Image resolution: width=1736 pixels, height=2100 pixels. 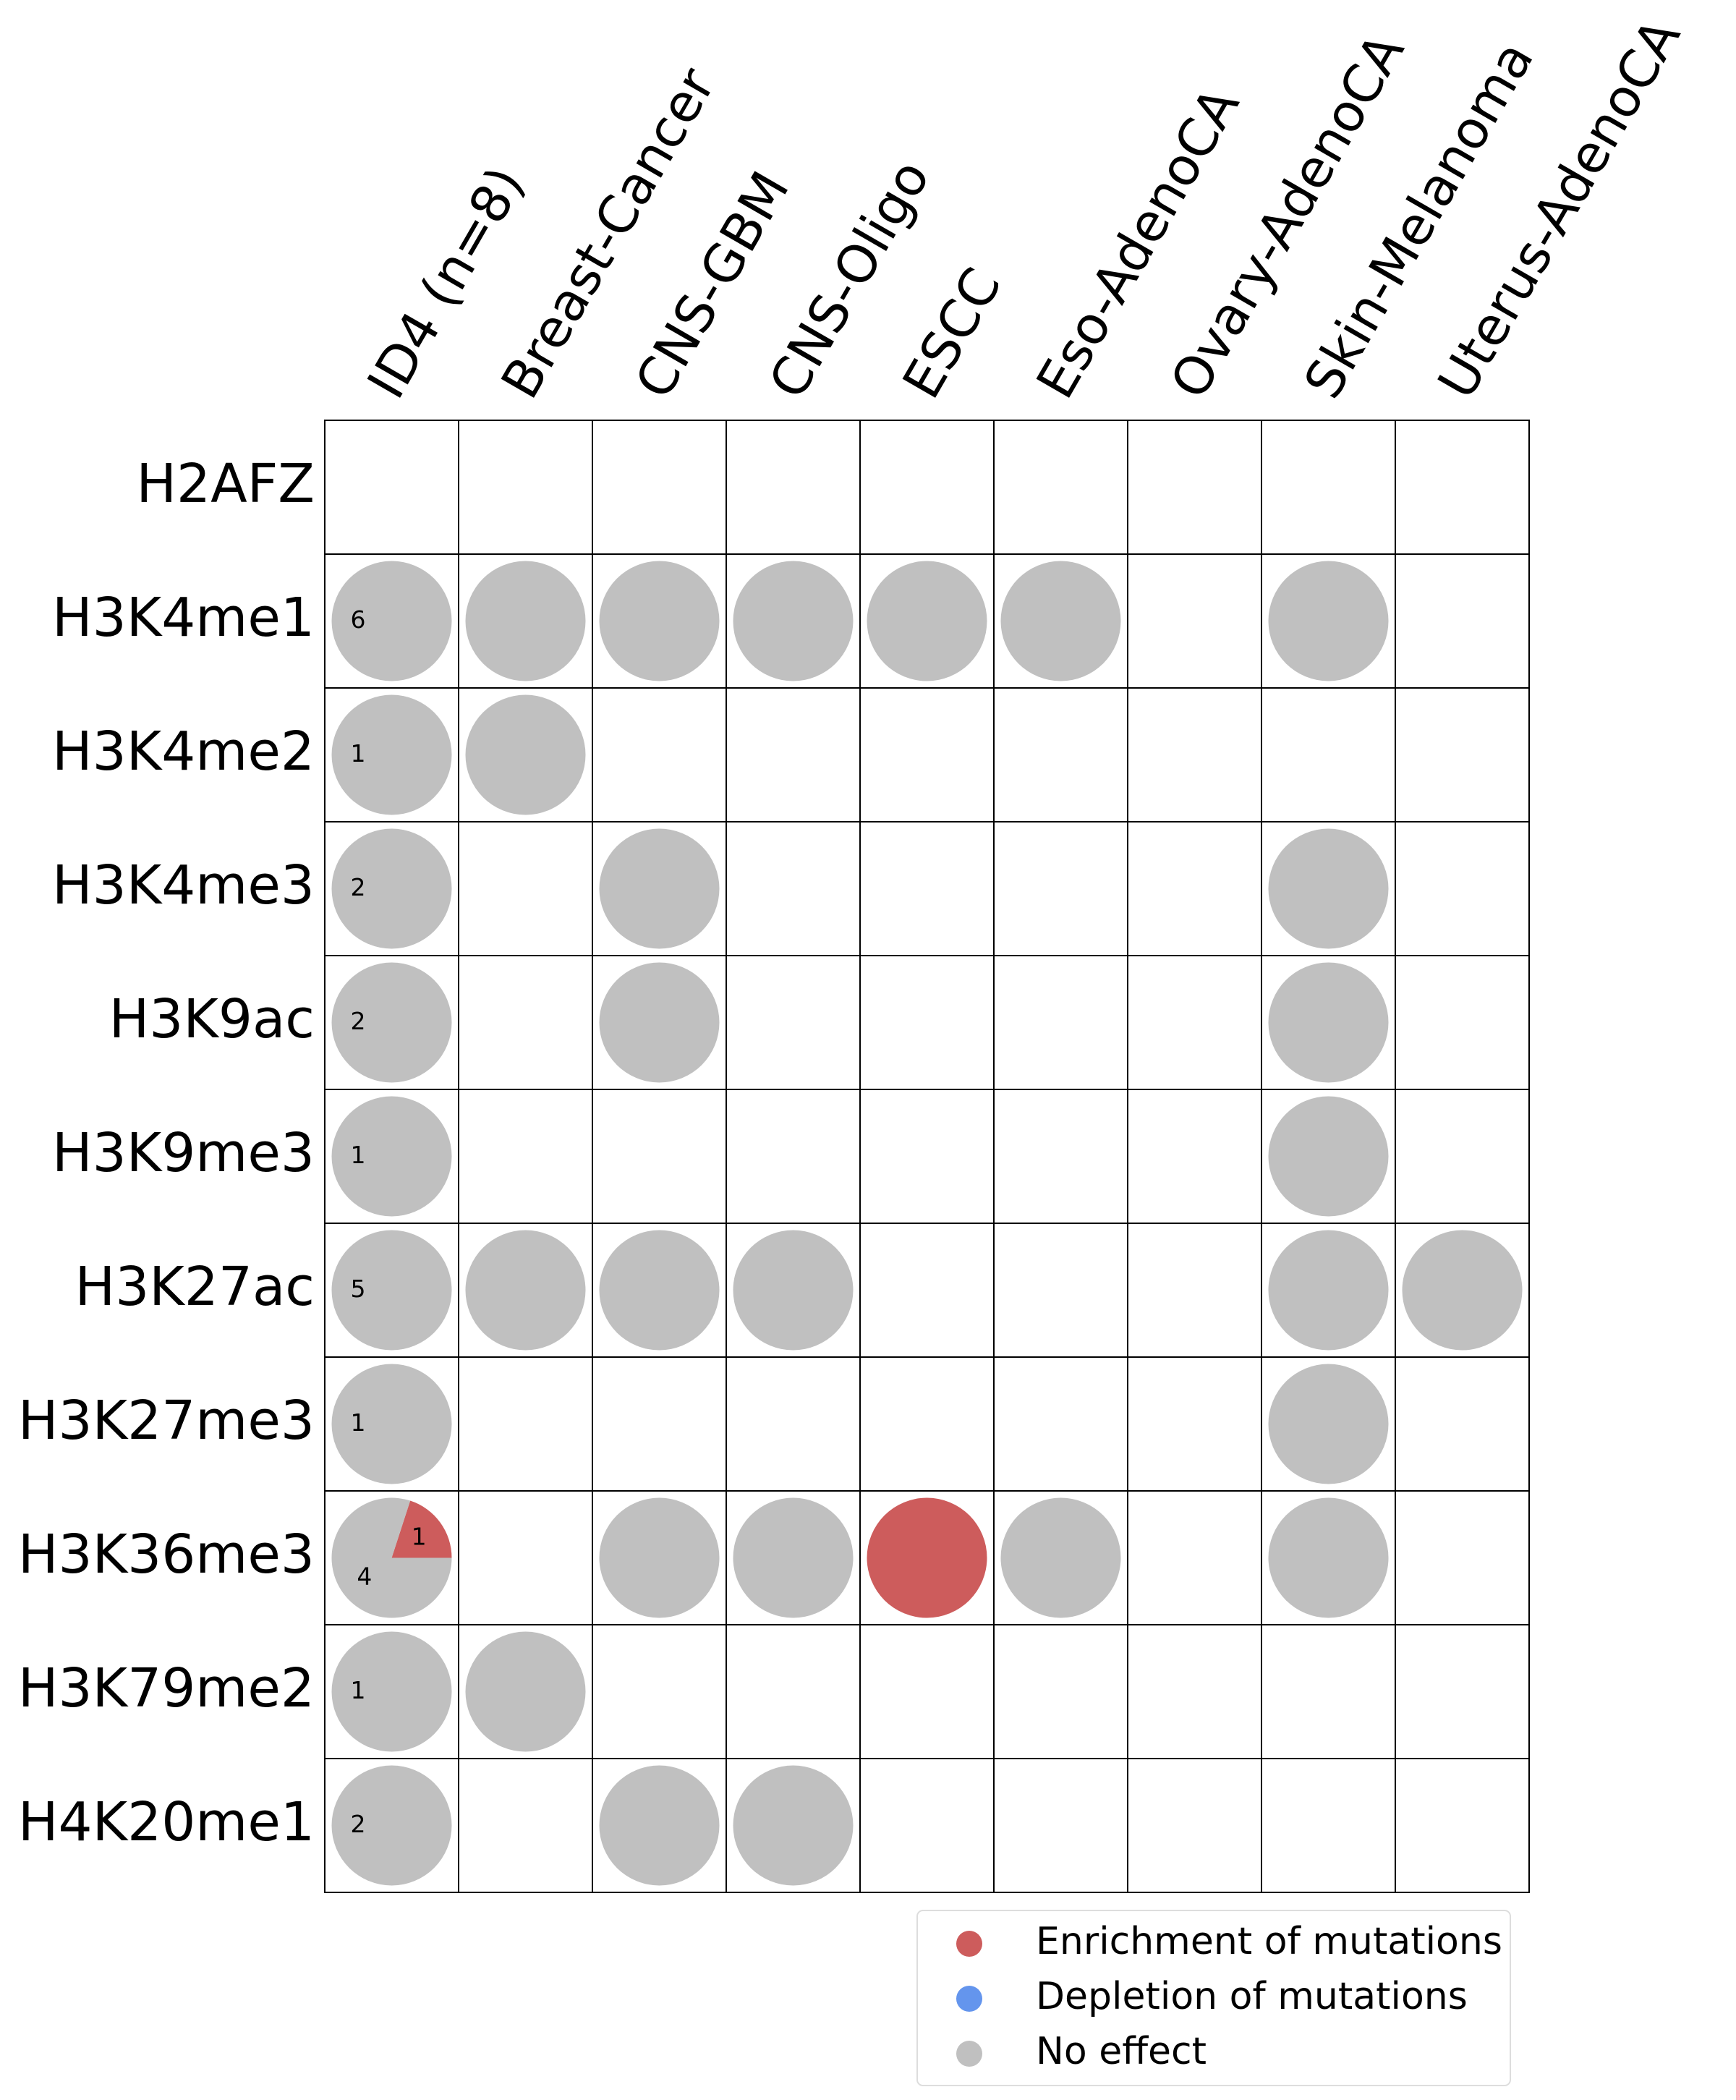 I want to click on row-label: H3K36me3, so click(x=166, y=1555).